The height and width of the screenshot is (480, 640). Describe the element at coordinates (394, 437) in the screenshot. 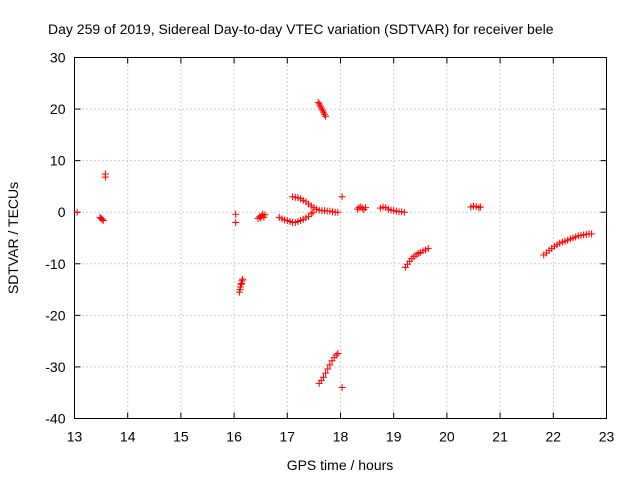

I see `x-tick-label: 19` at that location.